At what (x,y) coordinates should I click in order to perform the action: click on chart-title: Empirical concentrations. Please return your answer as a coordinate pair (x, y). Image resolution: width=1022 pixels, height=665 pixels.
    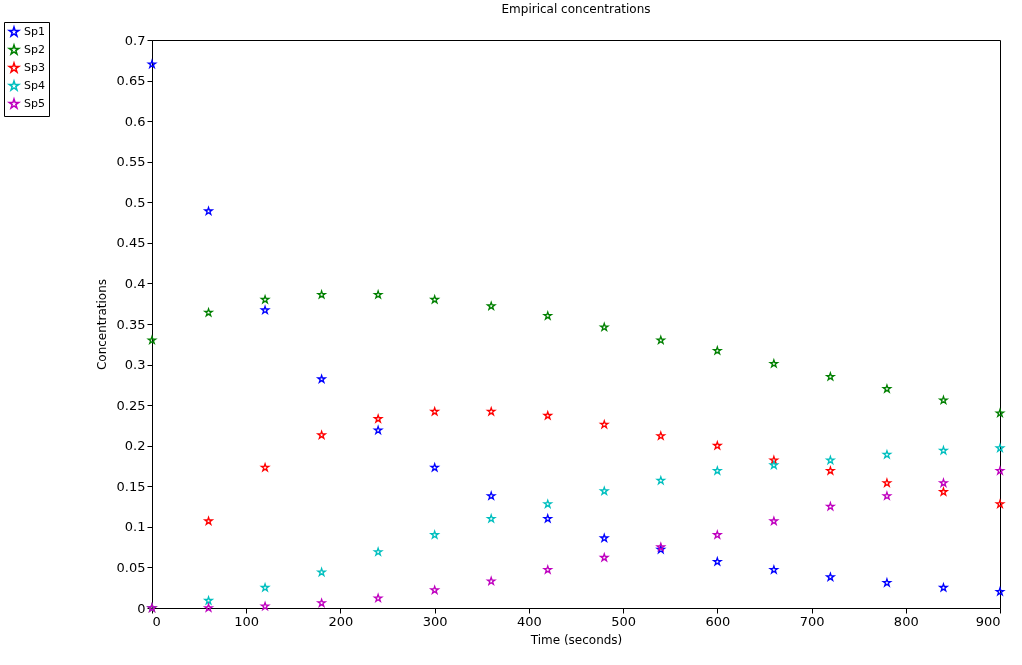
    Looking at the image, I should click on (576, 8).